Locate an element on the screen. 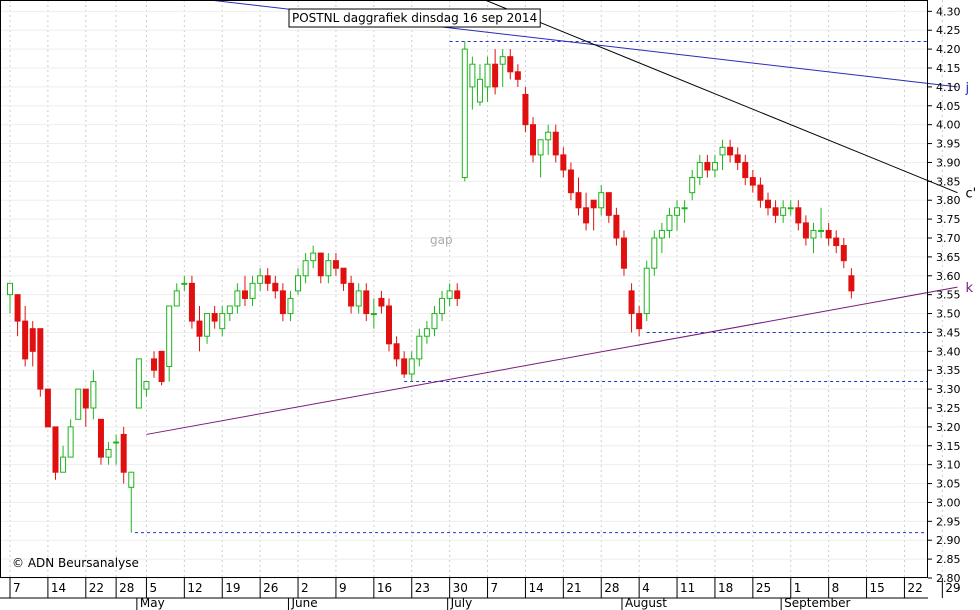  trendline-label: c' is located at coordinates (971, 194).